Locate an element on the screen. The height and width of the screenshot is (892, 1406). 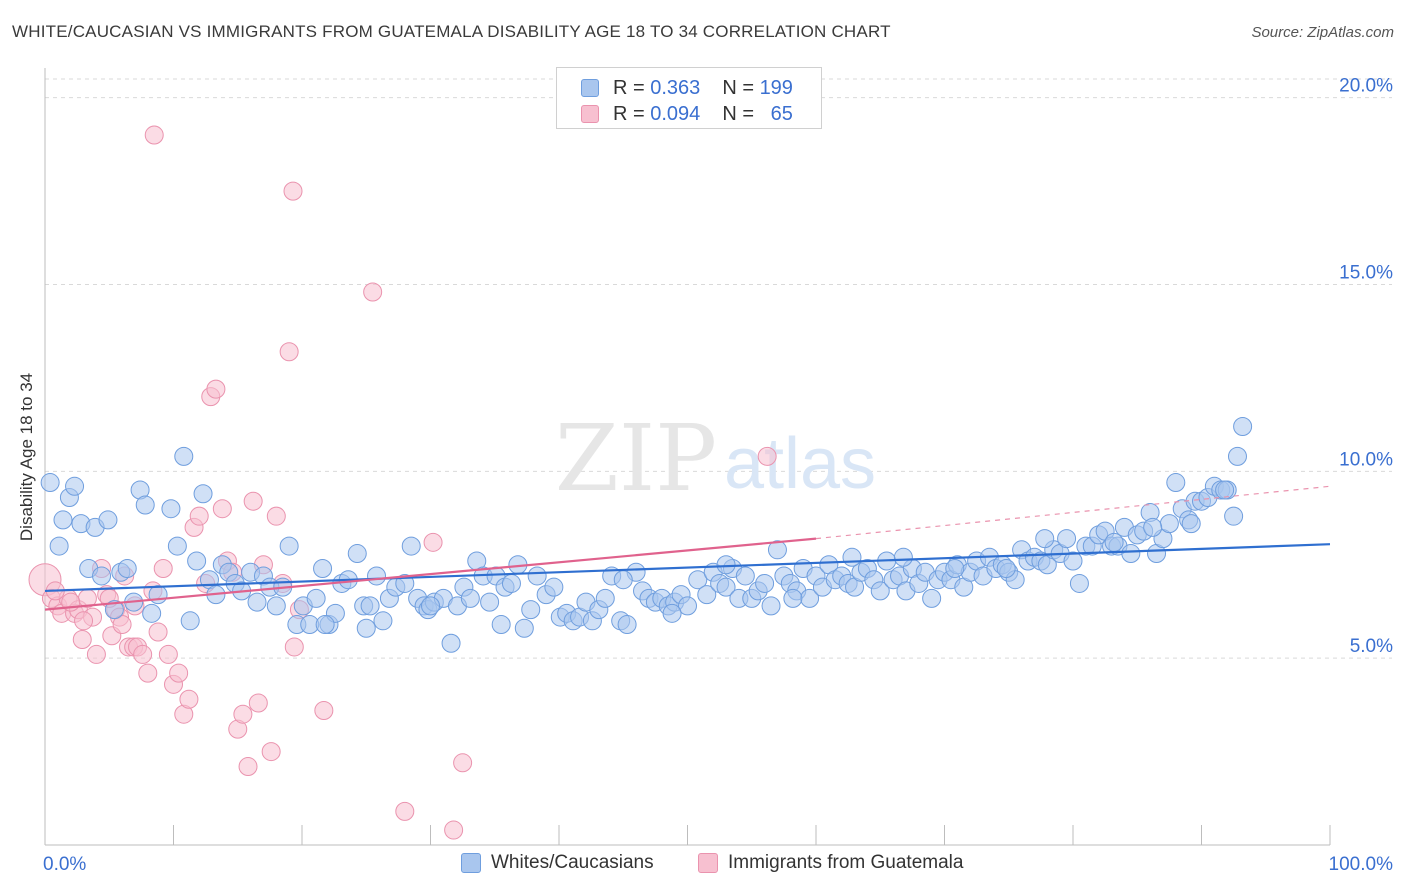
watermark: ZIP atlas is located at coordinates (715, 458).